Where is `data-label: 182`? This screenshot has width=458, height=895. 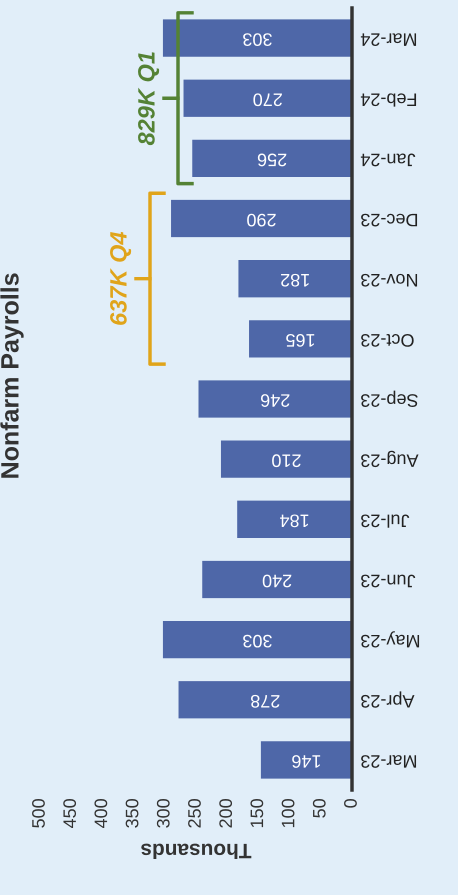
data-label: 182 is located at coordinates (295, 280).